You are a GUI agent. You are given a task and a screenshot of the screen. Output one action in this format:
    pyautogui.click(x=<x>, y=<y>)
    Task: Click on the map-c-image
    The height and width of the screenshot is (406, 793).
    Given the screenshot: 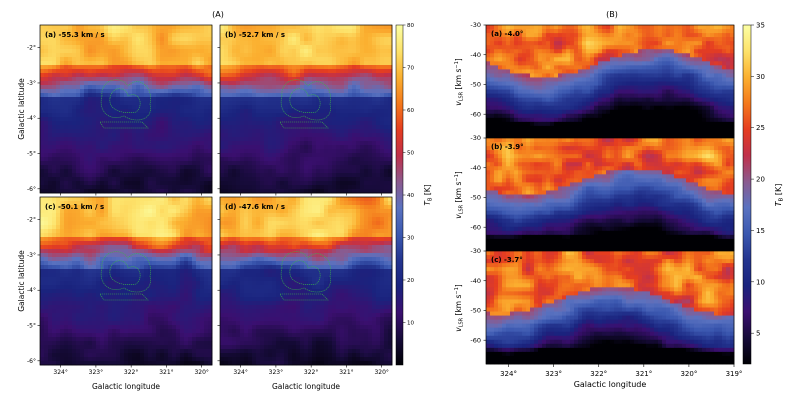 What is the action you would take?
    pyautogui.click(x=126, y=281)
    